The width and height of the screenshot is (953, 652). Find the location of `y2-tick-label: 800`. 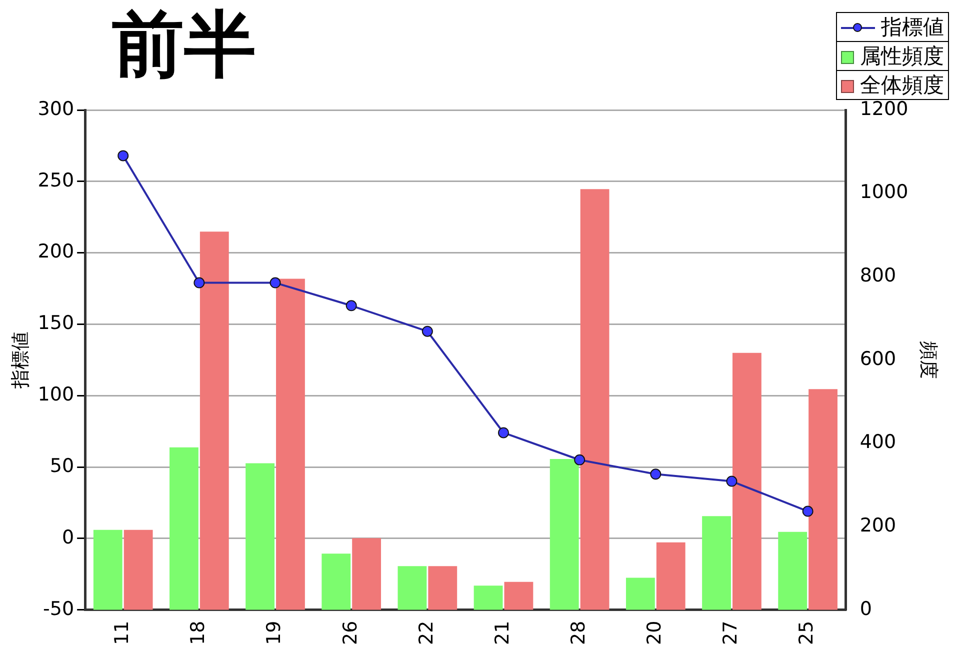

y2-tick-label: 800 is located at coordinates (878, 275).